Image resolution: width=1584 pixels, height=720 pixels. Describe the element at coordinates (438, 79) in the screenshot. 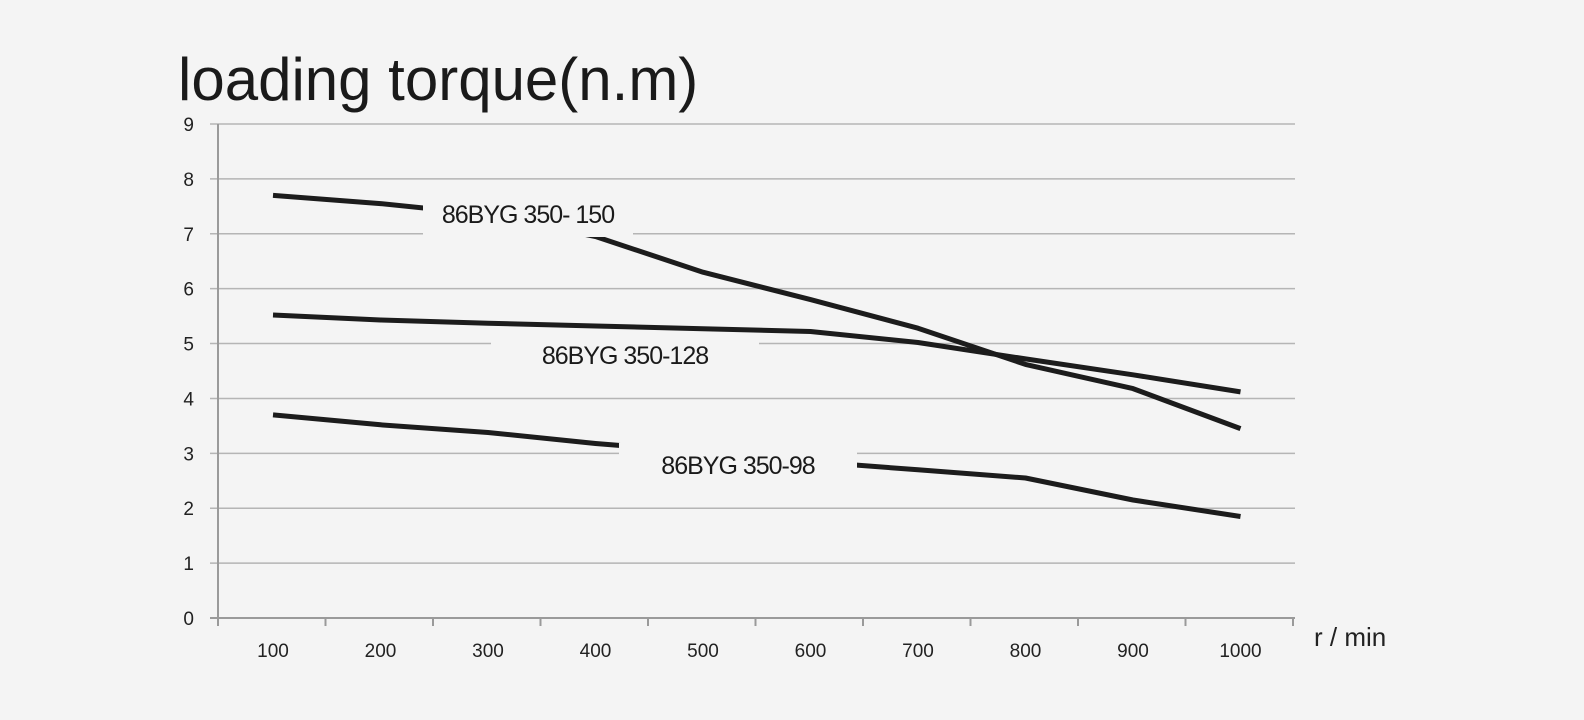

I see `chart-title: loading torque(n.m)` at that location.